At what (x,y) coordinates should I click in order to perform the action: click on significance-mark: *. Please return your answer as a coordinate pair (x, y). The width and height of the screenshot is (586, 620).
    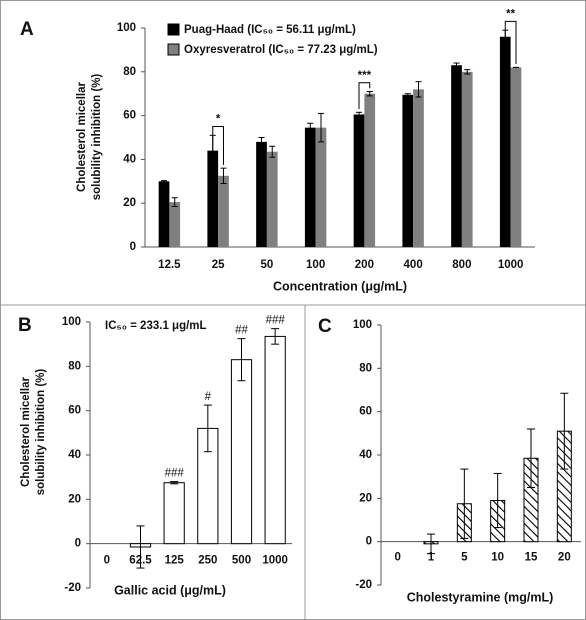
    Looking at the image, I should click on (218, 120).